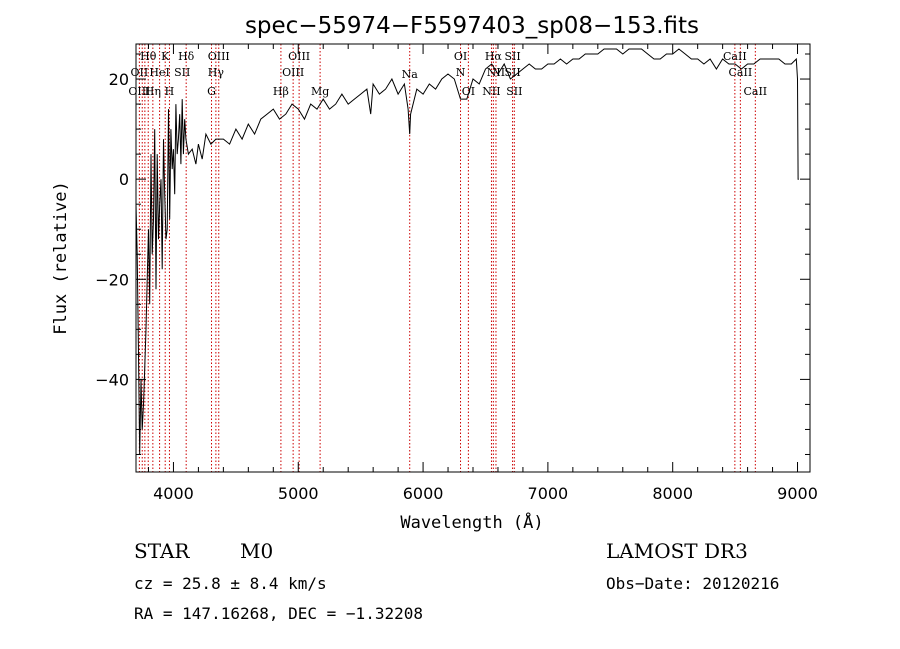 This screenshot has width=900, height=649. Describe the element at coordinates (148, 56) in the screenshot. I see `line-label: Hθ` at that location.